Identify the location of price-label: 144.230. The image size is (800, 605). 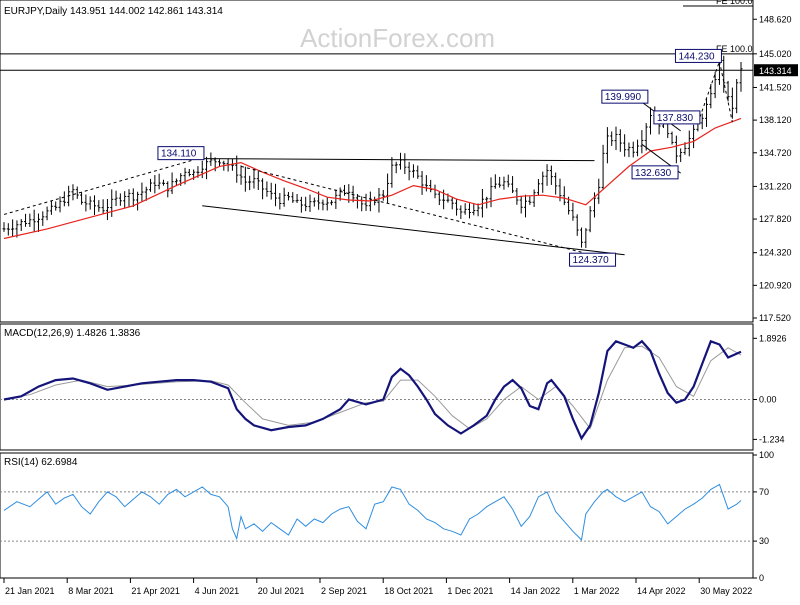
(696, 56).